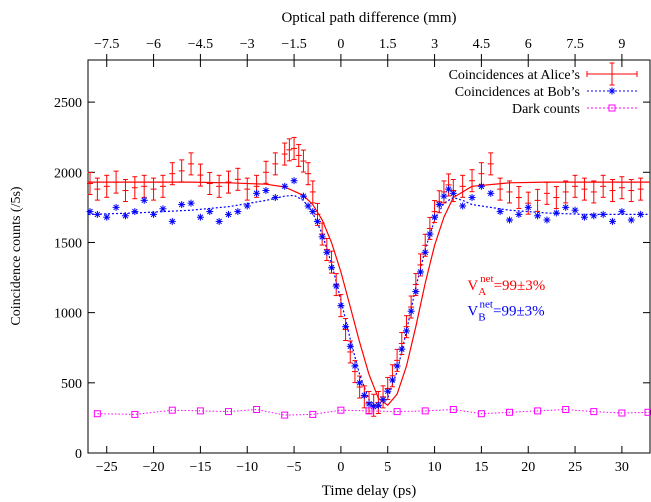 This screenshot has height=502, width=651. I want to click on legend-samples, so click(612, 87).